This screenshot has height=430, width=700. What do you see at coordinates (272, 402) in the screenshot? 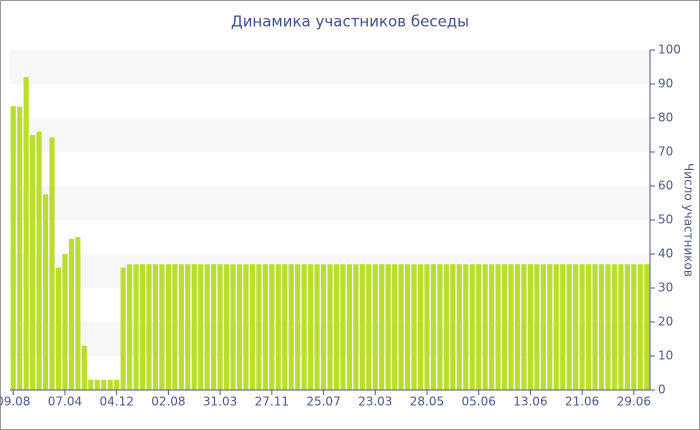
I see `x-tick-label: 27.11` at bounding box center [272, 402].